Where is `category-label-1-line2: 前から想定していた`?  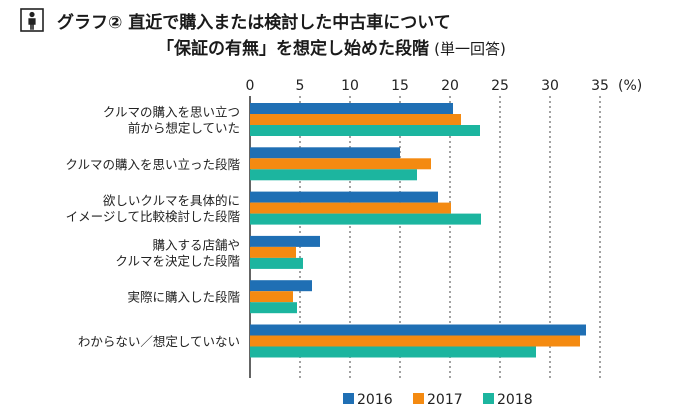 category-label-1-line2: 前から想定していた is located at coordinates (184, 128).